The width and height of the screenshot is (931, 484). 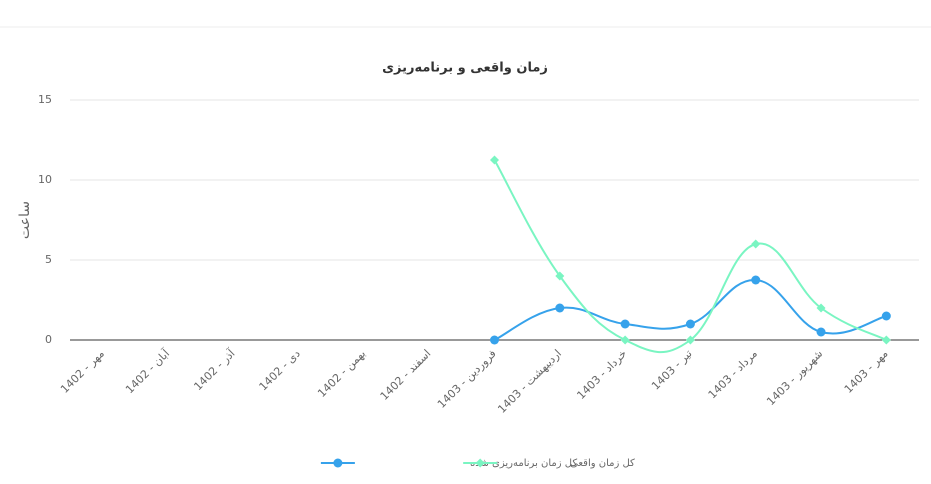 What do you see at coordinates (45, 99) in the screenshot?
I see `y-tick-label: 15` at bounding box center [45, 99].